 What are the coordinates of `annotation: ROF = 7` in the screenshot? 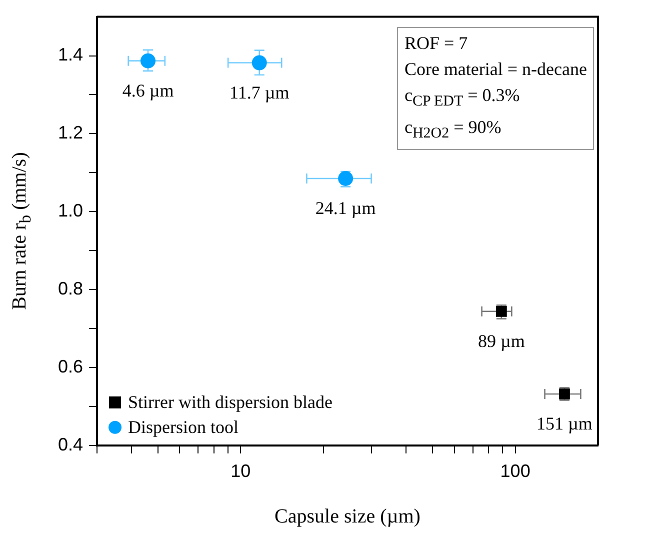 It's located at (436, 43).